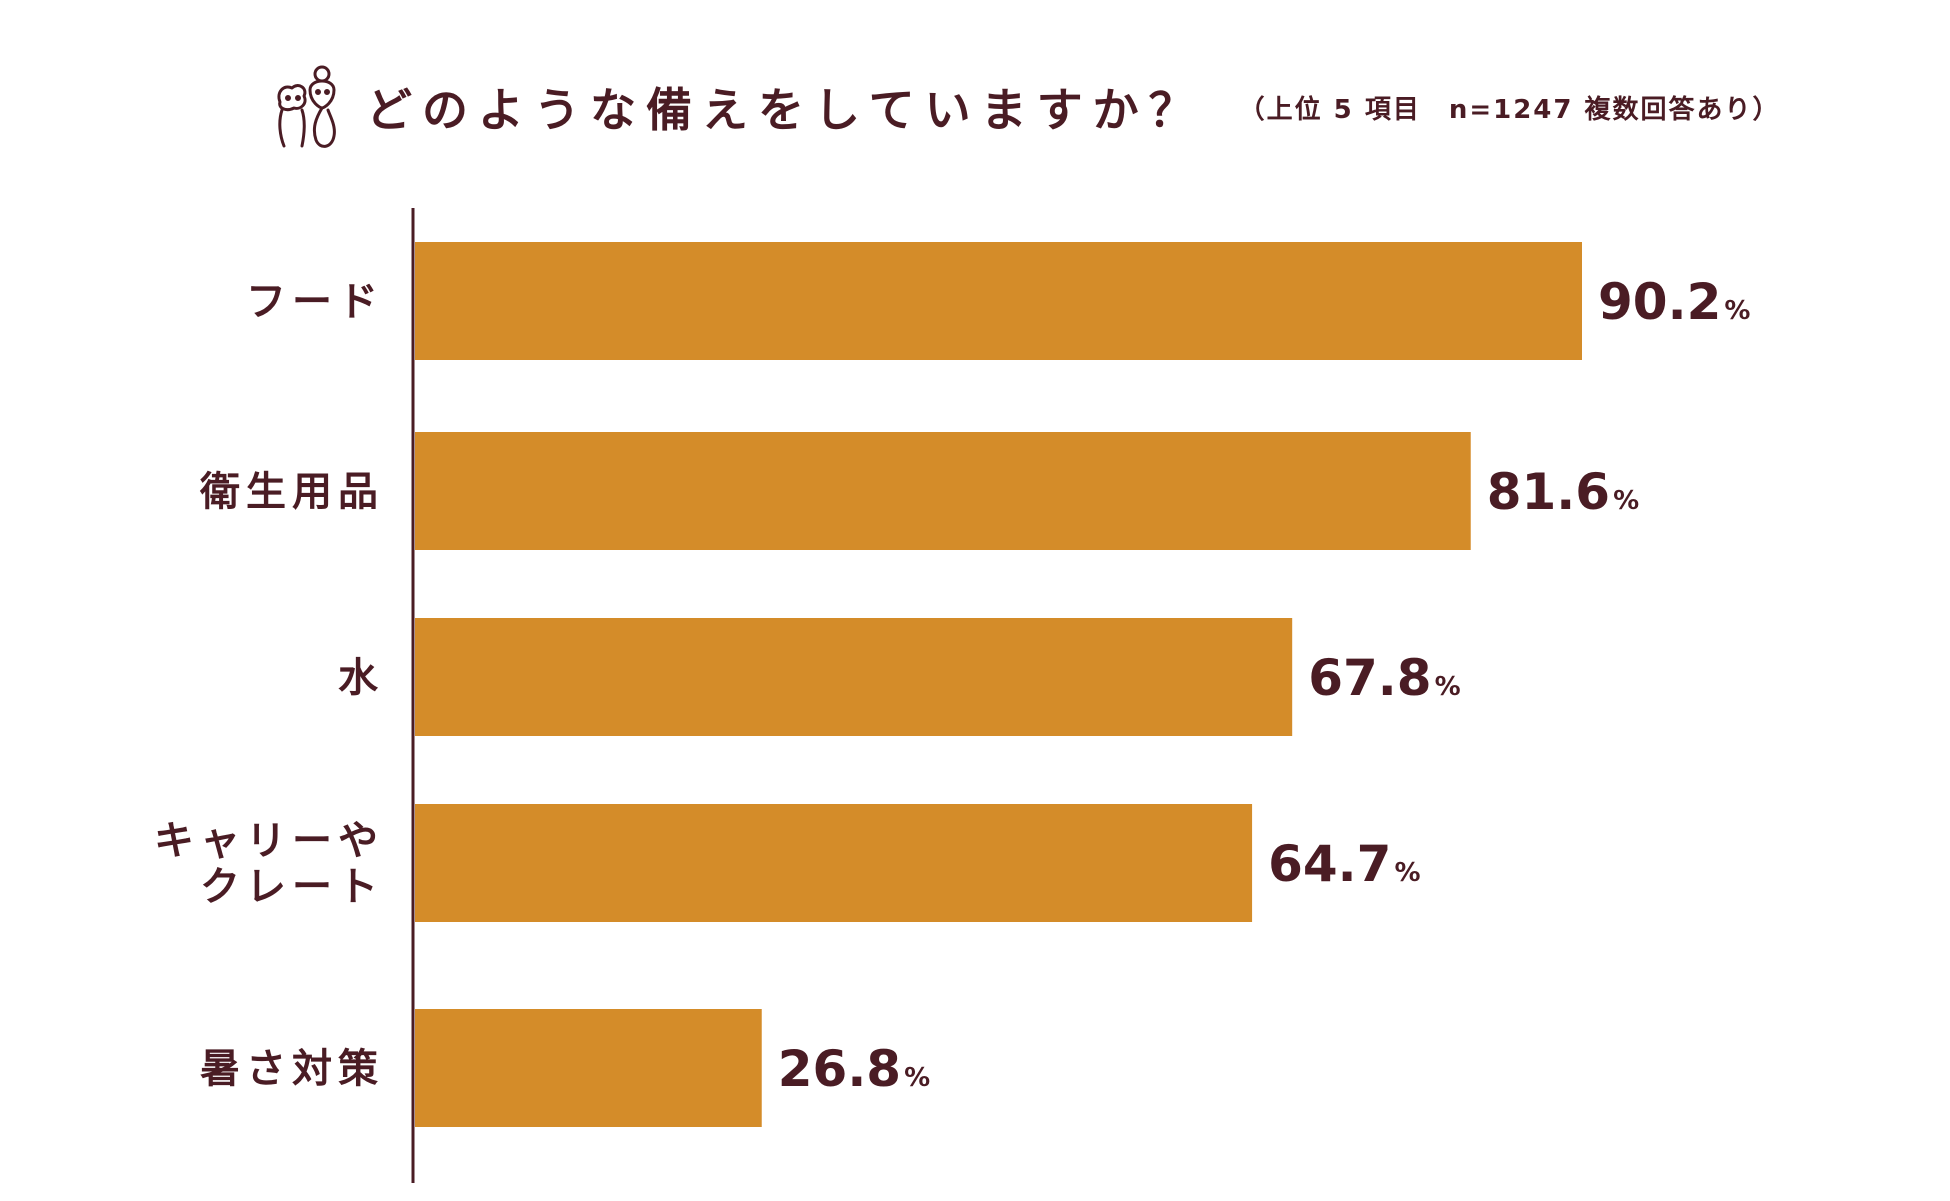 This screenshot has width=1950, height=1201. What do you see at coordinates (1509, 109) in the screenshot?
I see `chart-subtitle: （上位 5 項目 n=1247 複数回答あり）` at bounding box center [1509, 109].